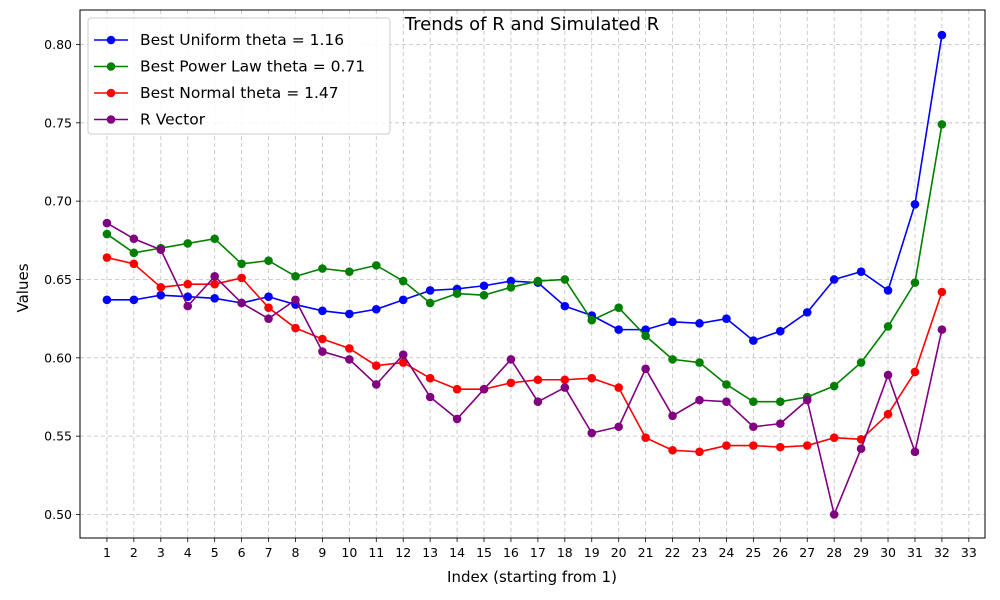 The width and height of the screenshot is (1000, 600). What do you see at coordinates (565, 552) in the screenshot?
I see `x-tick-label: 18` at bounding box center [565, 552].